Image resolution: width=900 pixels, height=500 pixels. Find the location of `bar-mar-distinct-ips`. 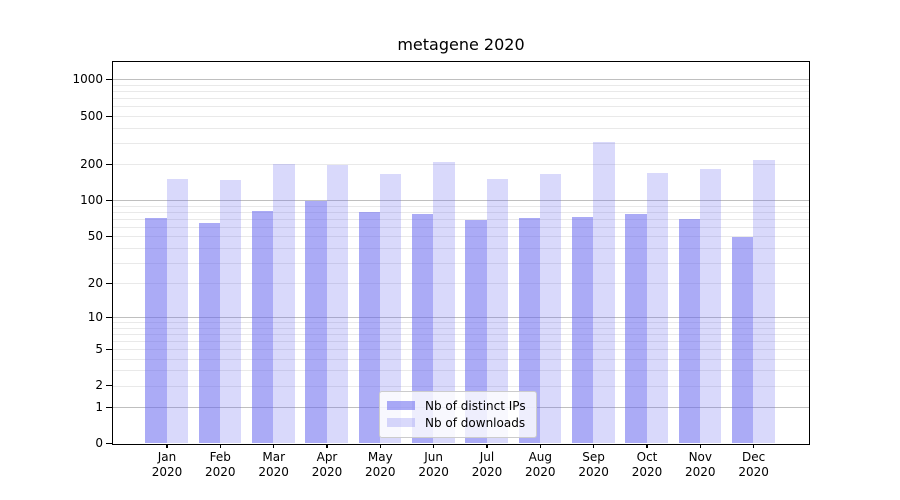

bar-mar-distinct-ips is located at coordinates (263, 327).